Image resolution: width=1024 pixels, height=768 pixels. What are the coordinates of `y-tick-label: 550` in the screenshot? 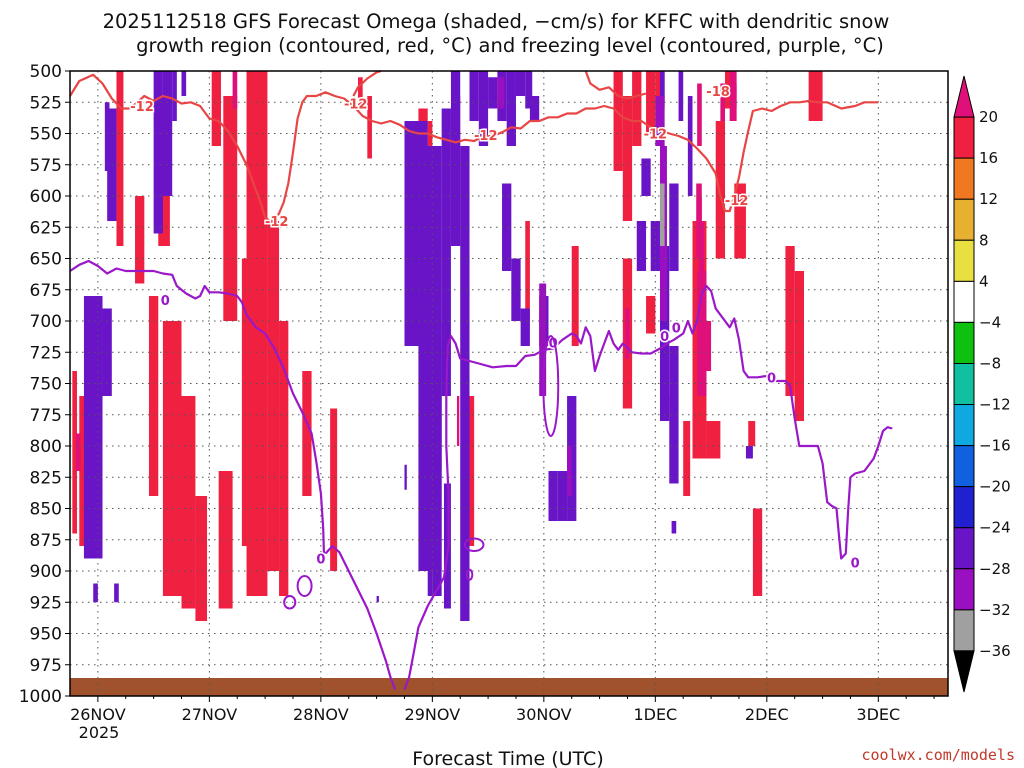 It's located at (46, 135).